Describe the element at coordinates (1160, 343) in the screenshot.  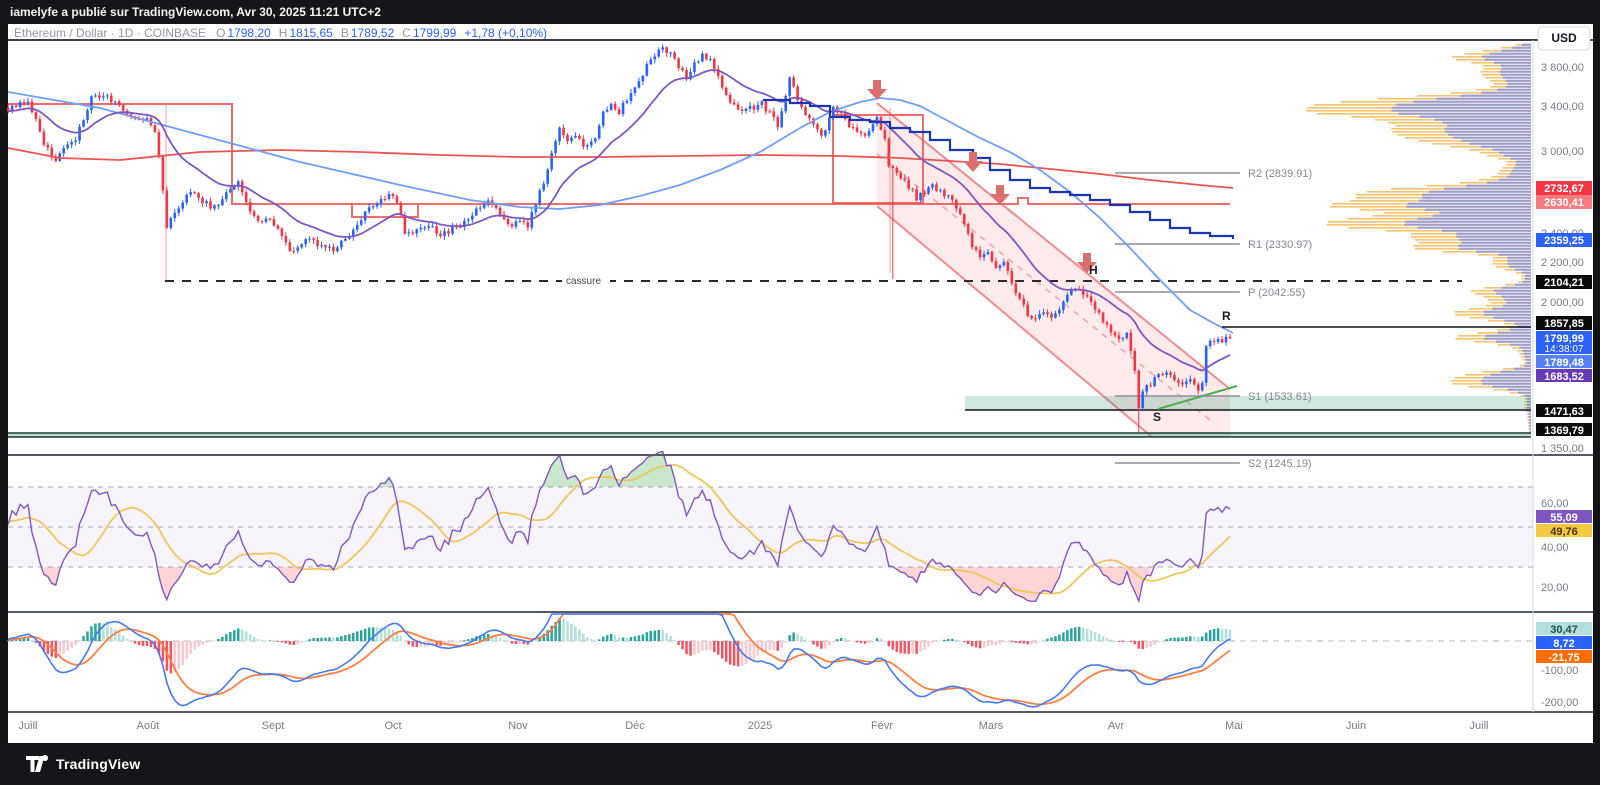
I see `annotation-letters: H R S` at that location.